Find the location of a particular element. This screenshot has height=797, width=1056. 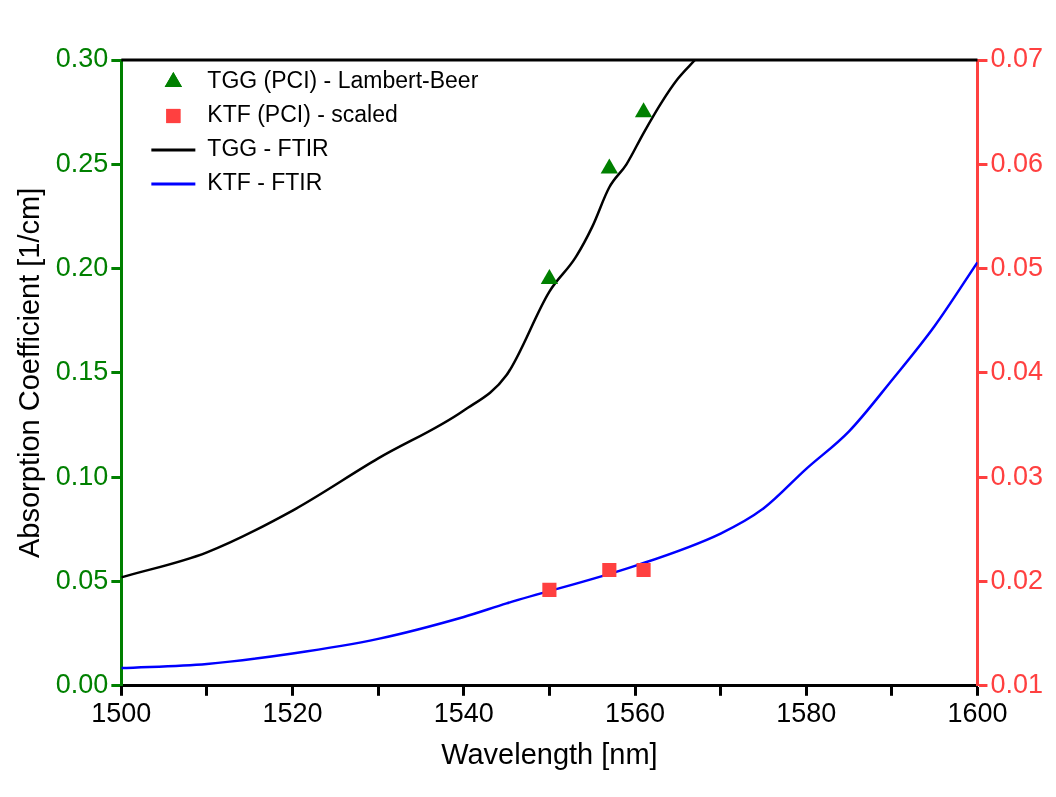

x-tick-label: 1600 is located at coordinates (977, 713).